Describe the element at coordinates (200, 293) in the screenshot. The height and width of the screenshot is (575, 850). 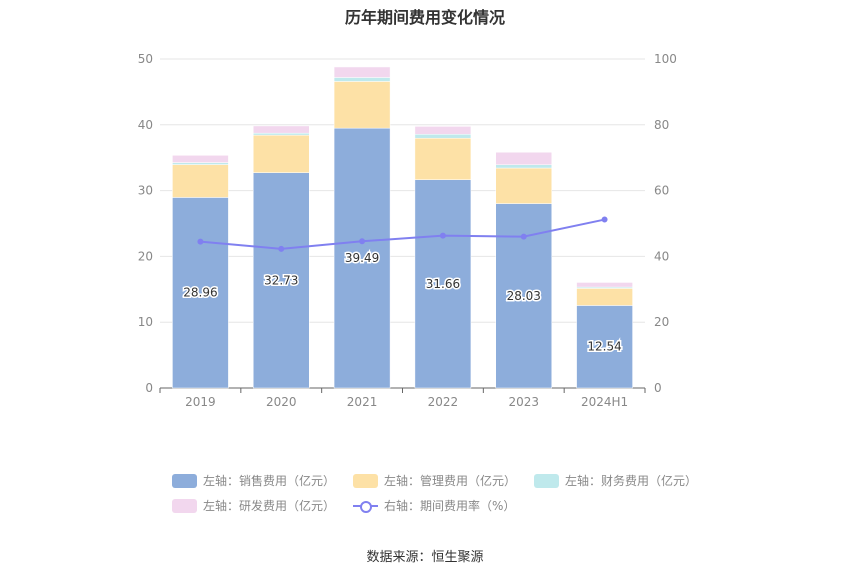
I see `bar-value-label: 28.96` at that location.